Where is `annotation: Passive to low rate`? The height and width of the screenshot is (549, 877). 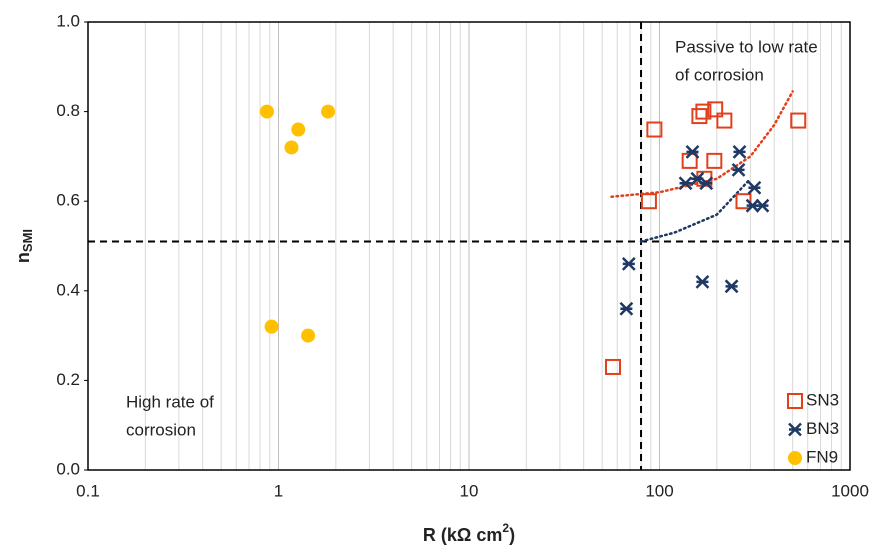
annotation: Passive to low rate is located at coordinates (746, 46).